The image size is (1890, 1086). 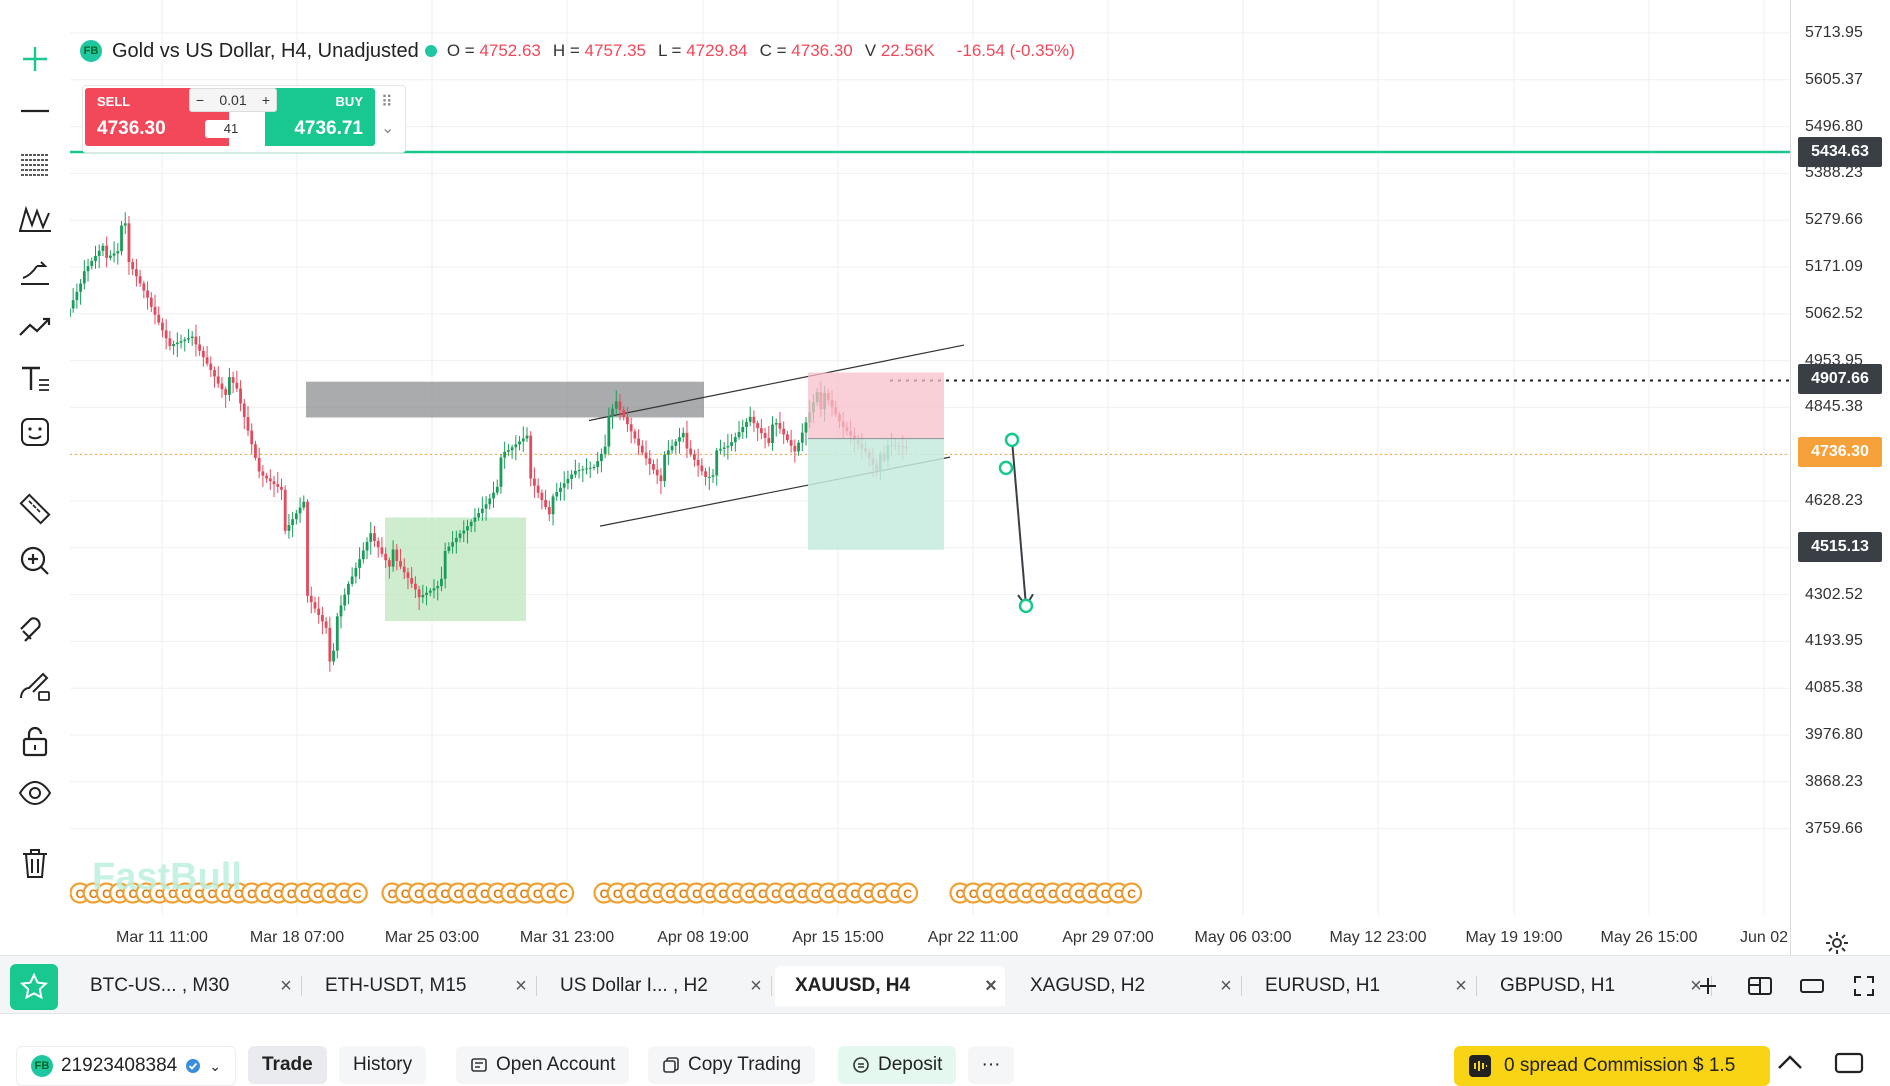 I want to click on price-tick: 5713.95, so click(x=1834, y=32).